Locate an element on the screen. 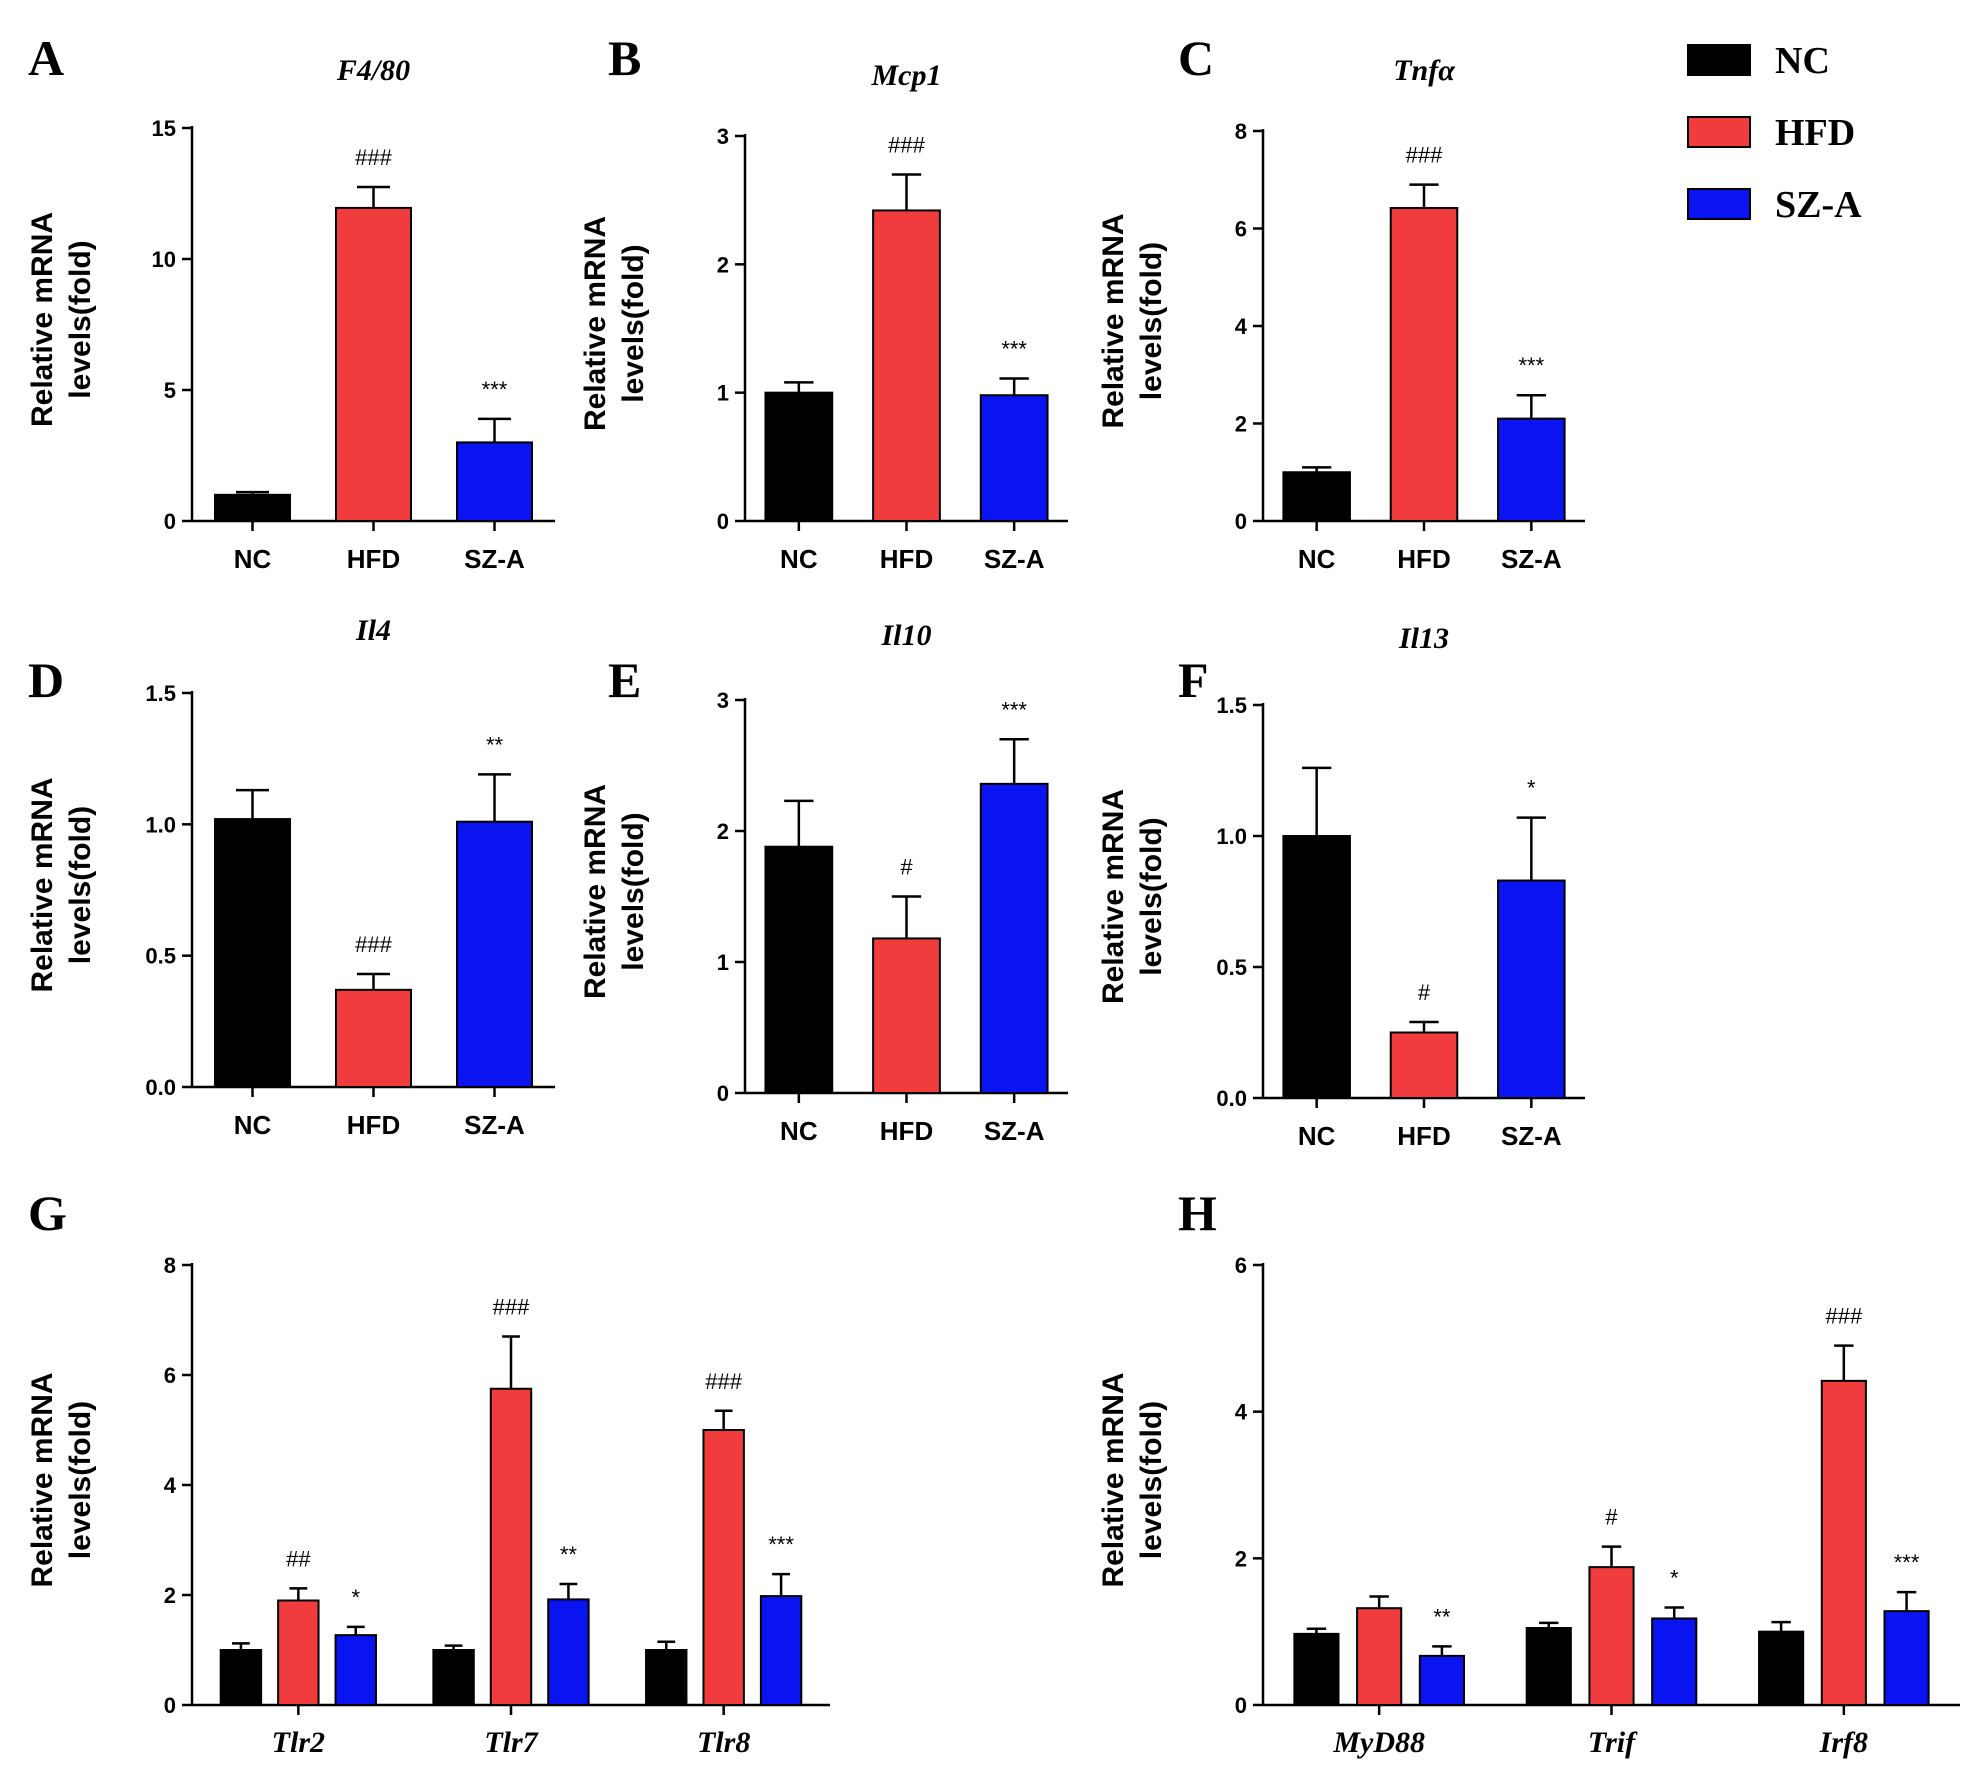 The height and width of the screenshot is (1790, 1968). legend-swatch-sz-a is located at coordinates (1719, 204).